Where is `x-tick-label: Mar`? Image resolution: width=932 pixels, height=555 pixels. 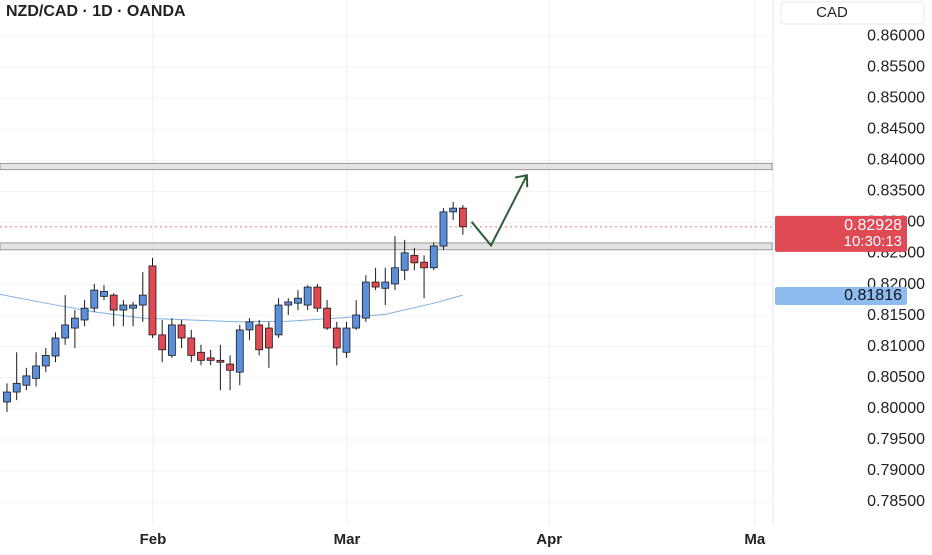 x-tick-label: Mar is located at coordinates (347, 539).